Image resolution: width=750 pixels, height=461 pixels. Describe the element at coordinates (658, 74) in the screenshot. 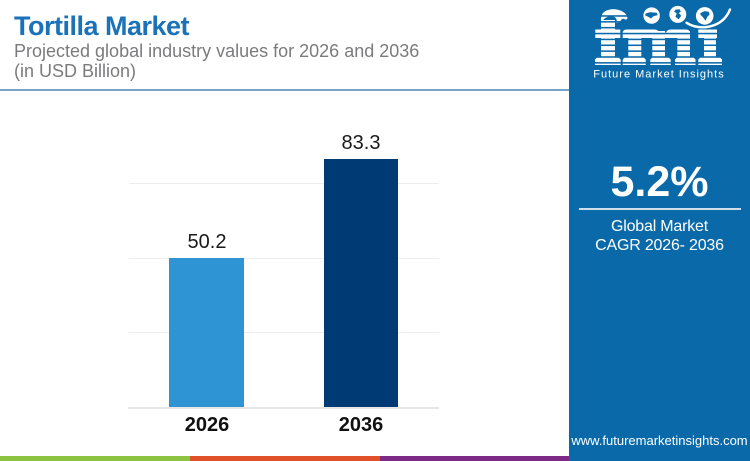

I see `svg-text: Future Market Insights` at that location.